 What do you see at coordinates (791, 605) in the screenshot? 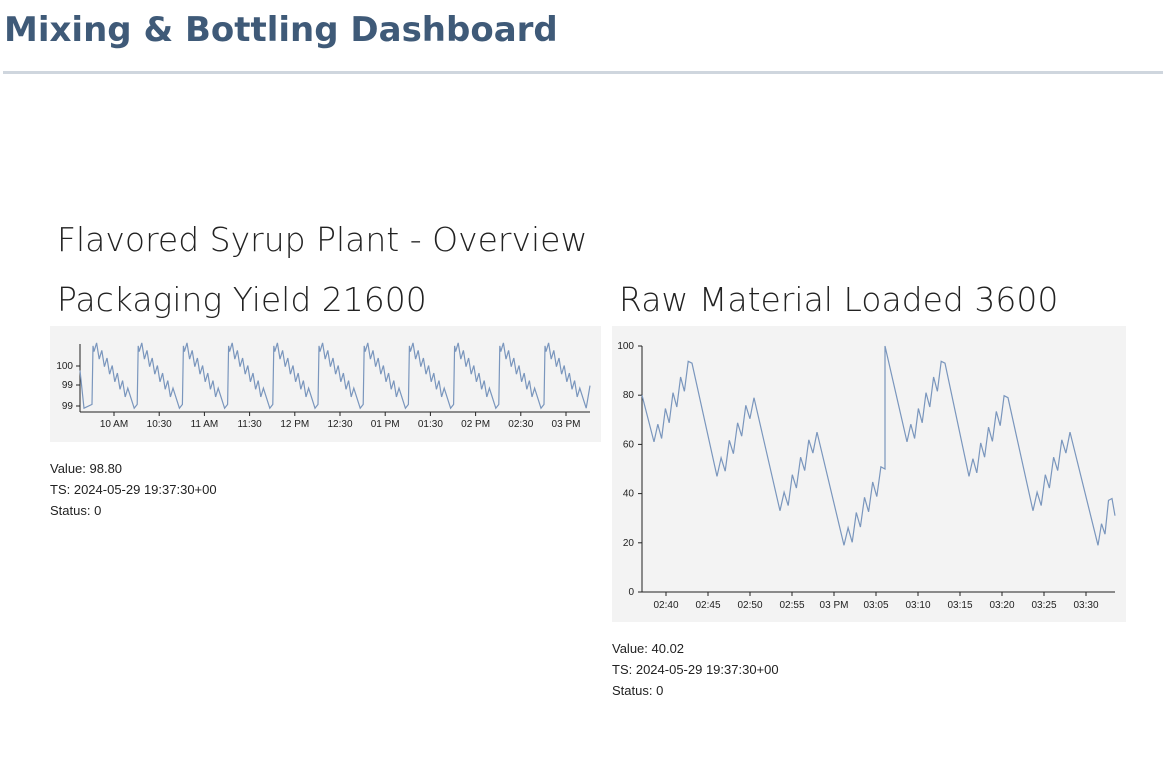
I see `x-tick-label: 02:55` at bounding box center [791, 605].